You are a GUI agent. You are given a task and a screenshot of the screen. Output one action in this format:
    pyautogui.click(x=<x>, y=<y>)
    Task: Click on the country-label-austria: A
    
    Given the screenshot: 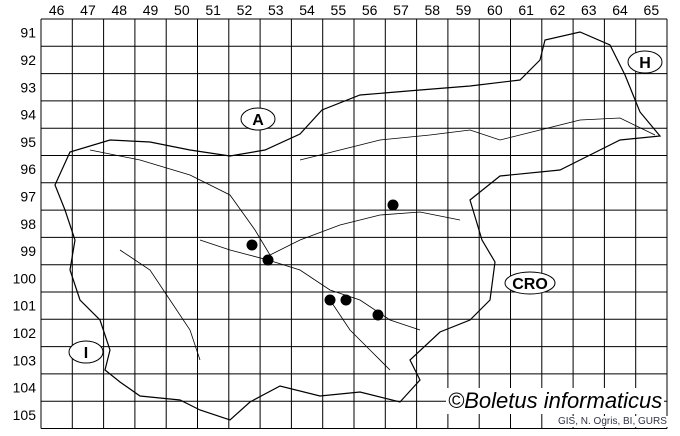 What is the action you would take?
    pyautogui.click(x=258, y=119)
    